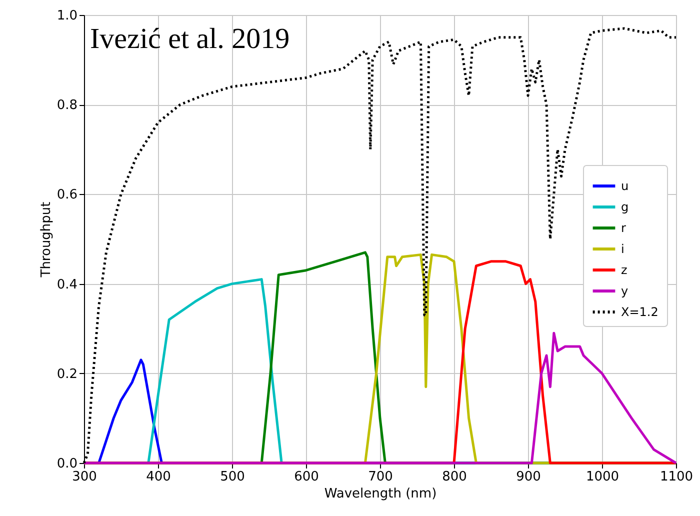 The height and width of the screenshot is (516, 700). What do you see at coordinates (67, 195) in the screenshot?
I see `y-tick-label: 0.6` at bounding box center [67, 195].